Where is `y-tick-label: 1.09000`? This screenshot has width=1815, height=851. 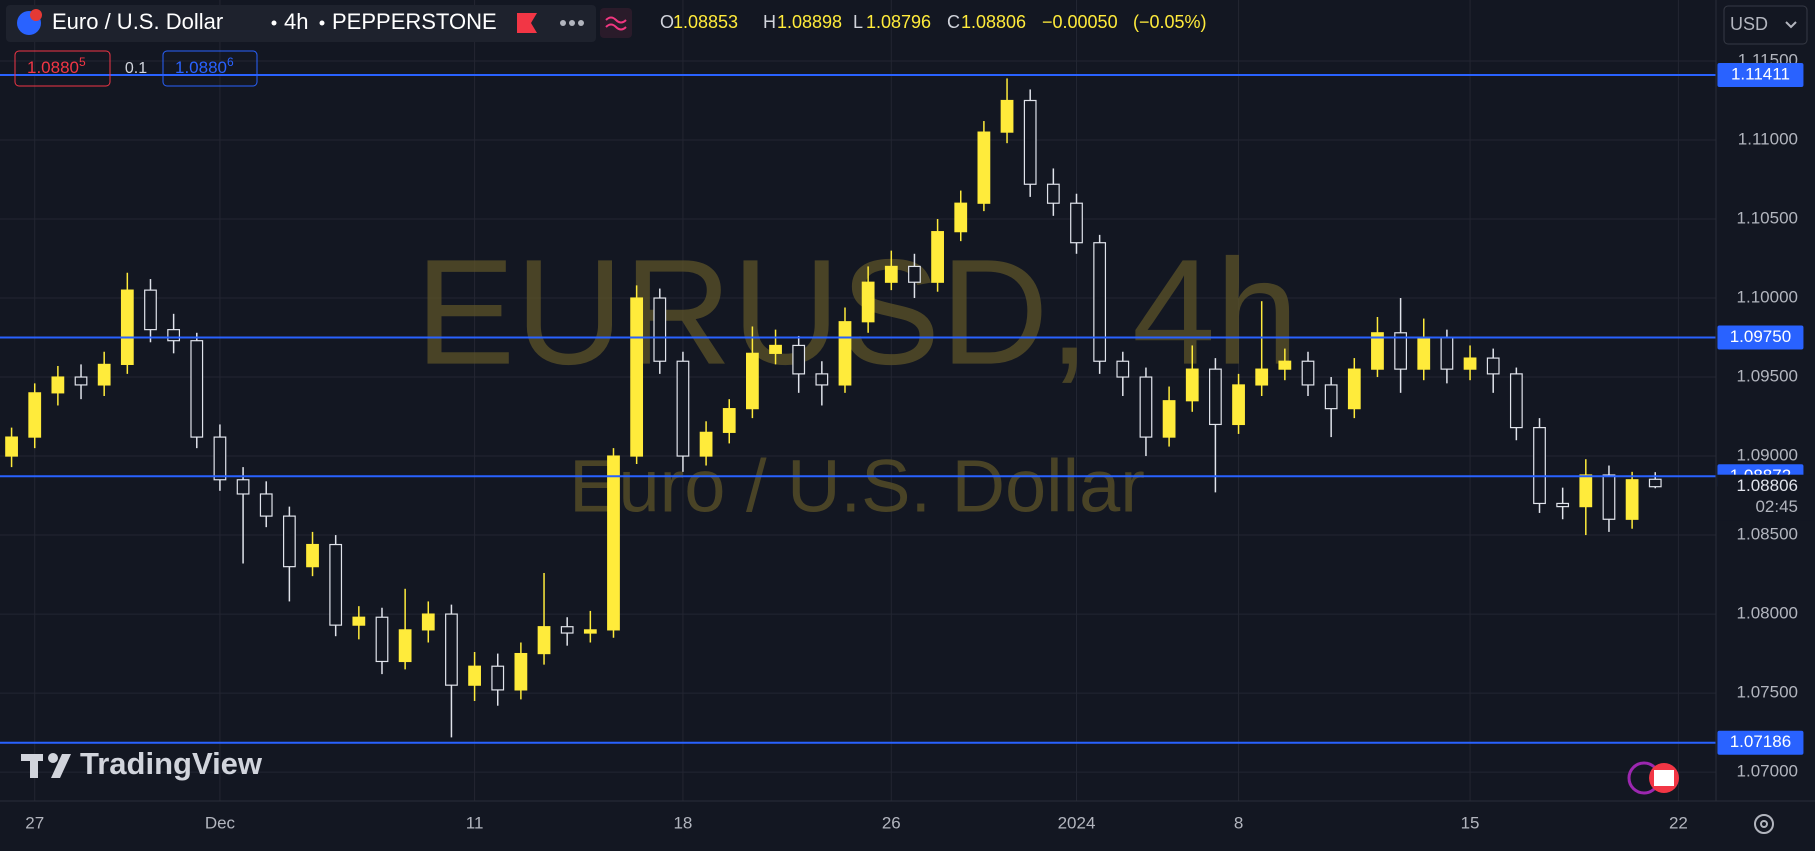 y-tick-label: 1.09000 is located at coordinates (1767, 455).